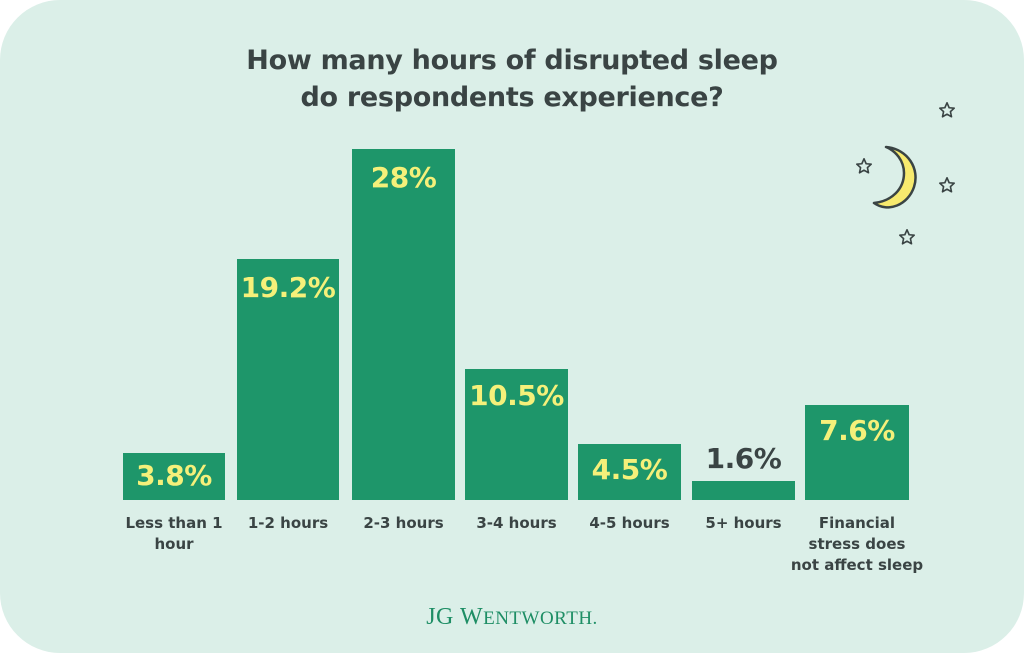 Image resolution: width=1024 pixels, height=653 pixels. Describe the element at coordinates (516, 434) in the screenshot. I see `bar-3-4-hours` at that location.